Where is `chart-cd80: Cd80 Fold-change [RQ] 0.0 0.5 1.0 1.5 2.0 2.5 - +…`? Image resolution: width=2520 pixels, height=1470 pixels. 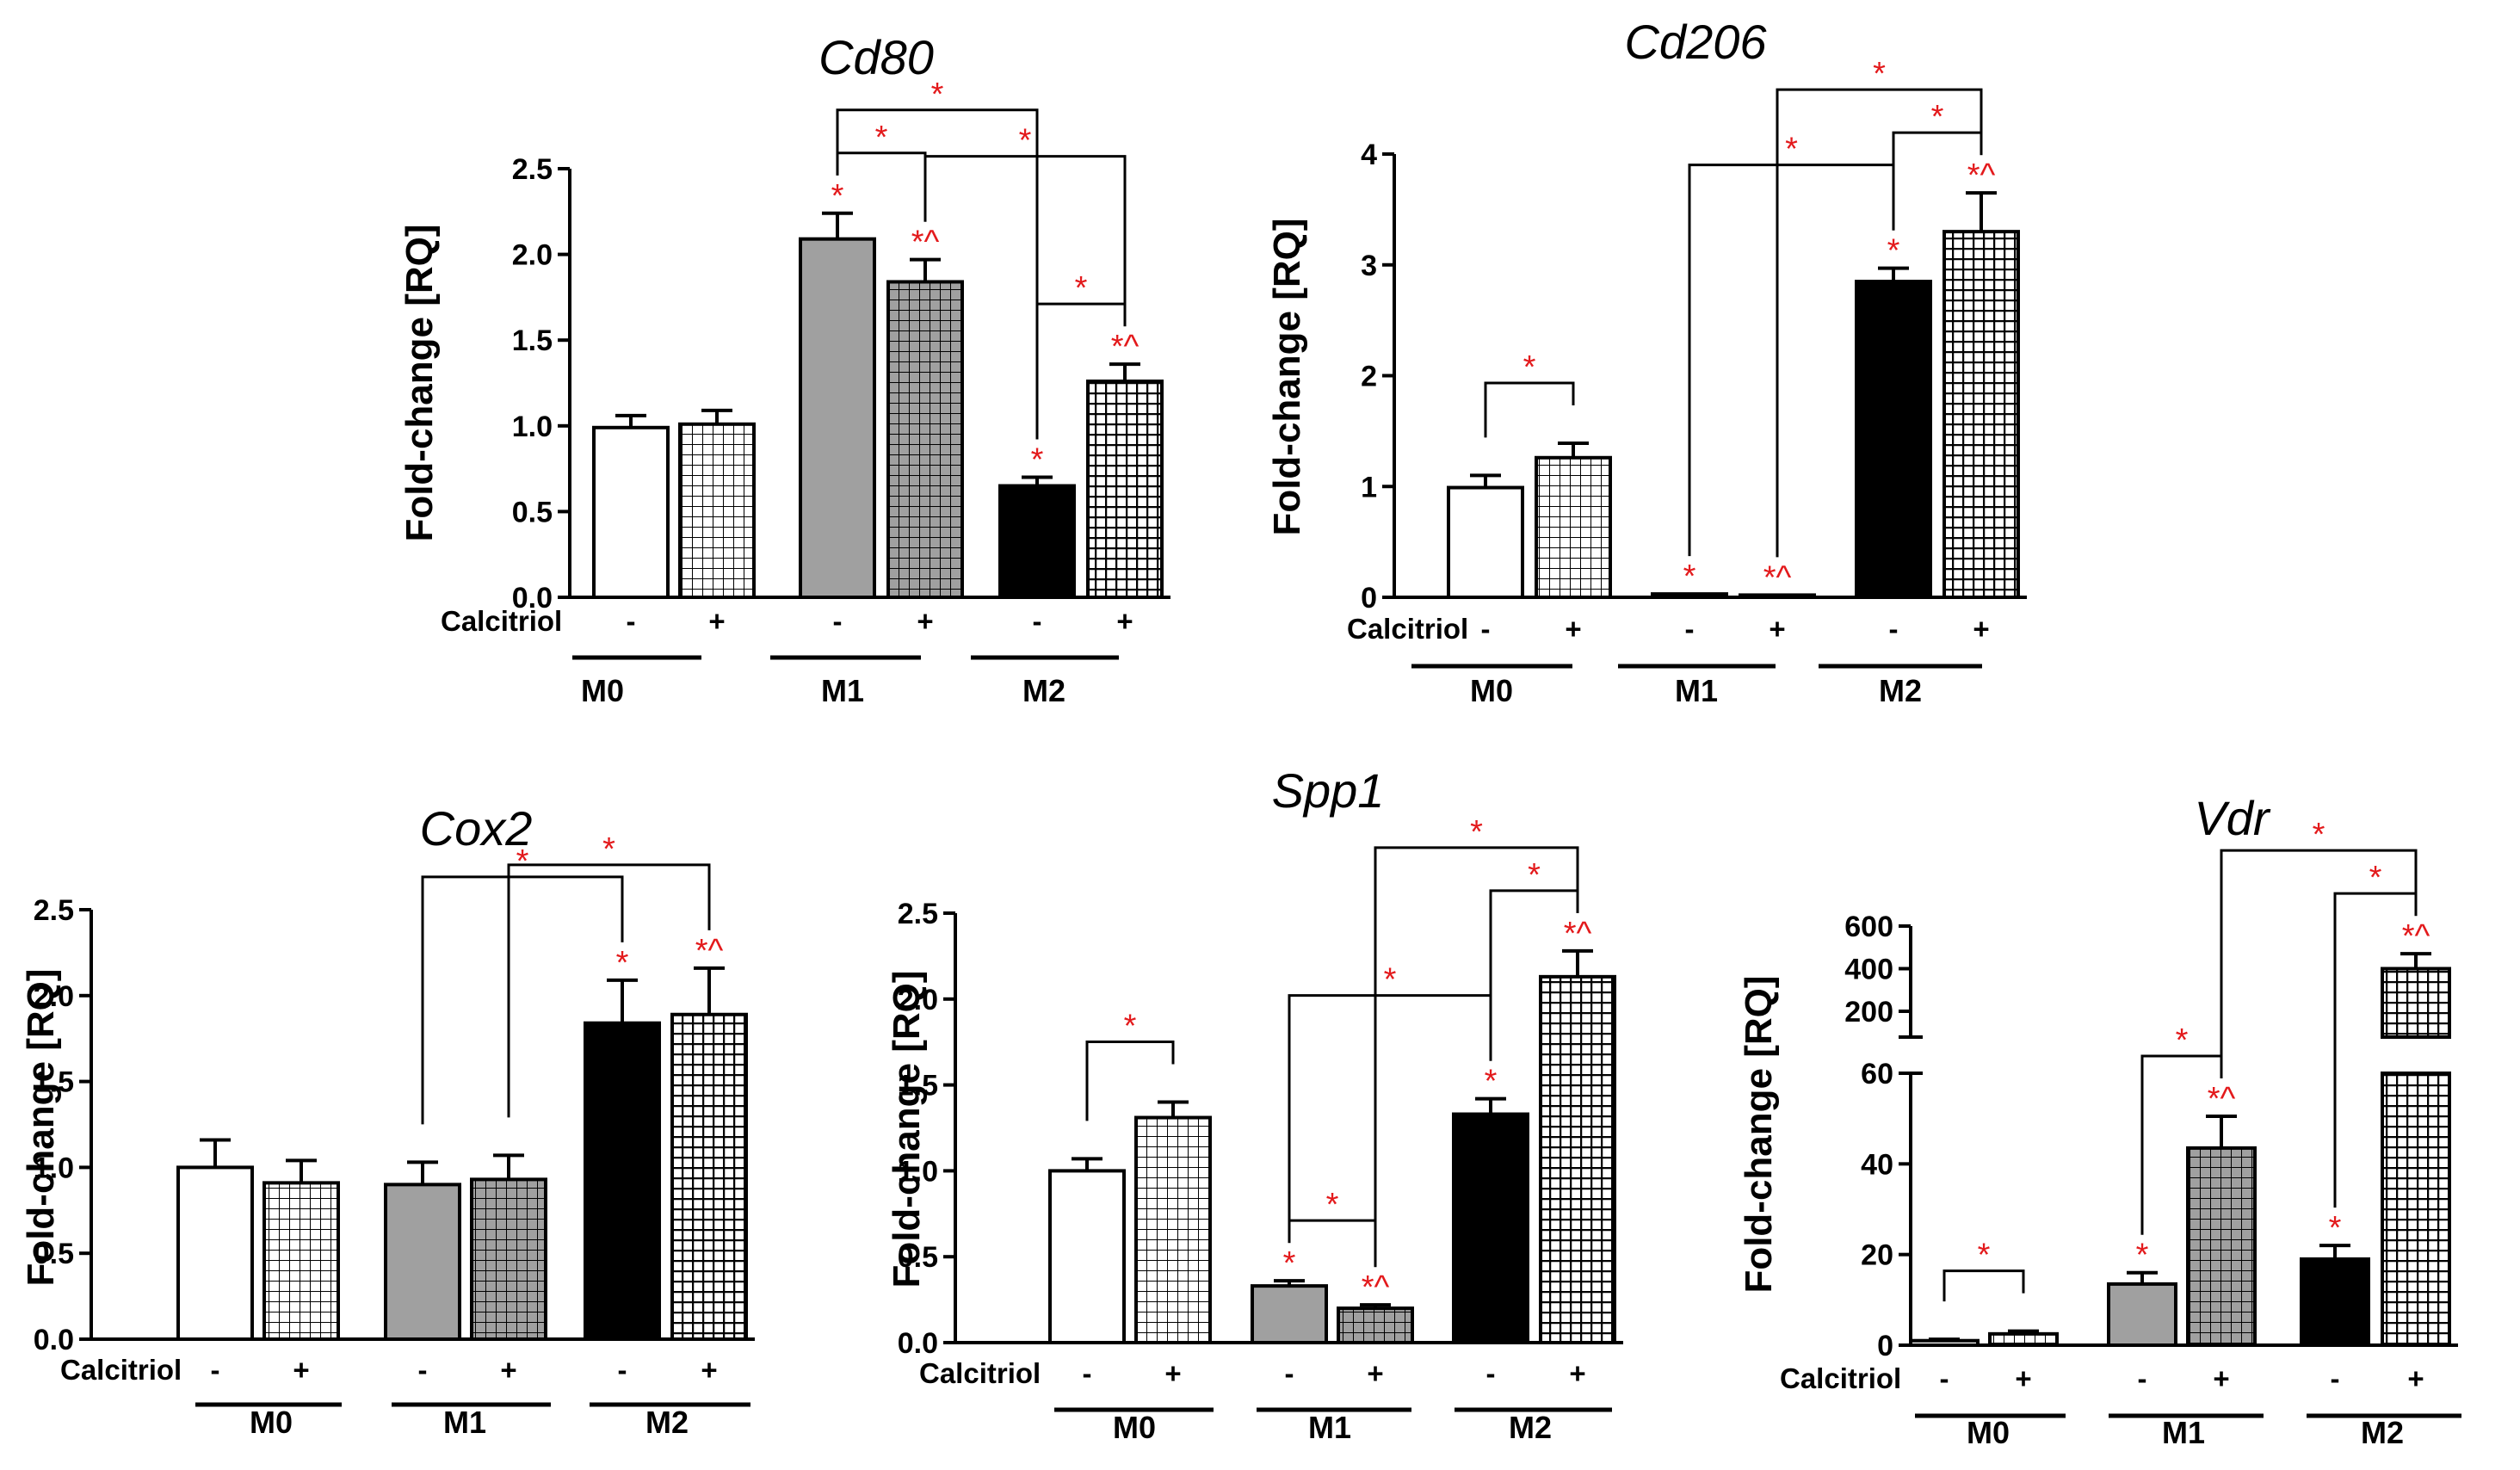 chart-cd80: Cd80 Fold-change [RQ] 0.0 0.5 1.0 1.5 2.0 2.5 - +… is located at coordinates (784, 369).